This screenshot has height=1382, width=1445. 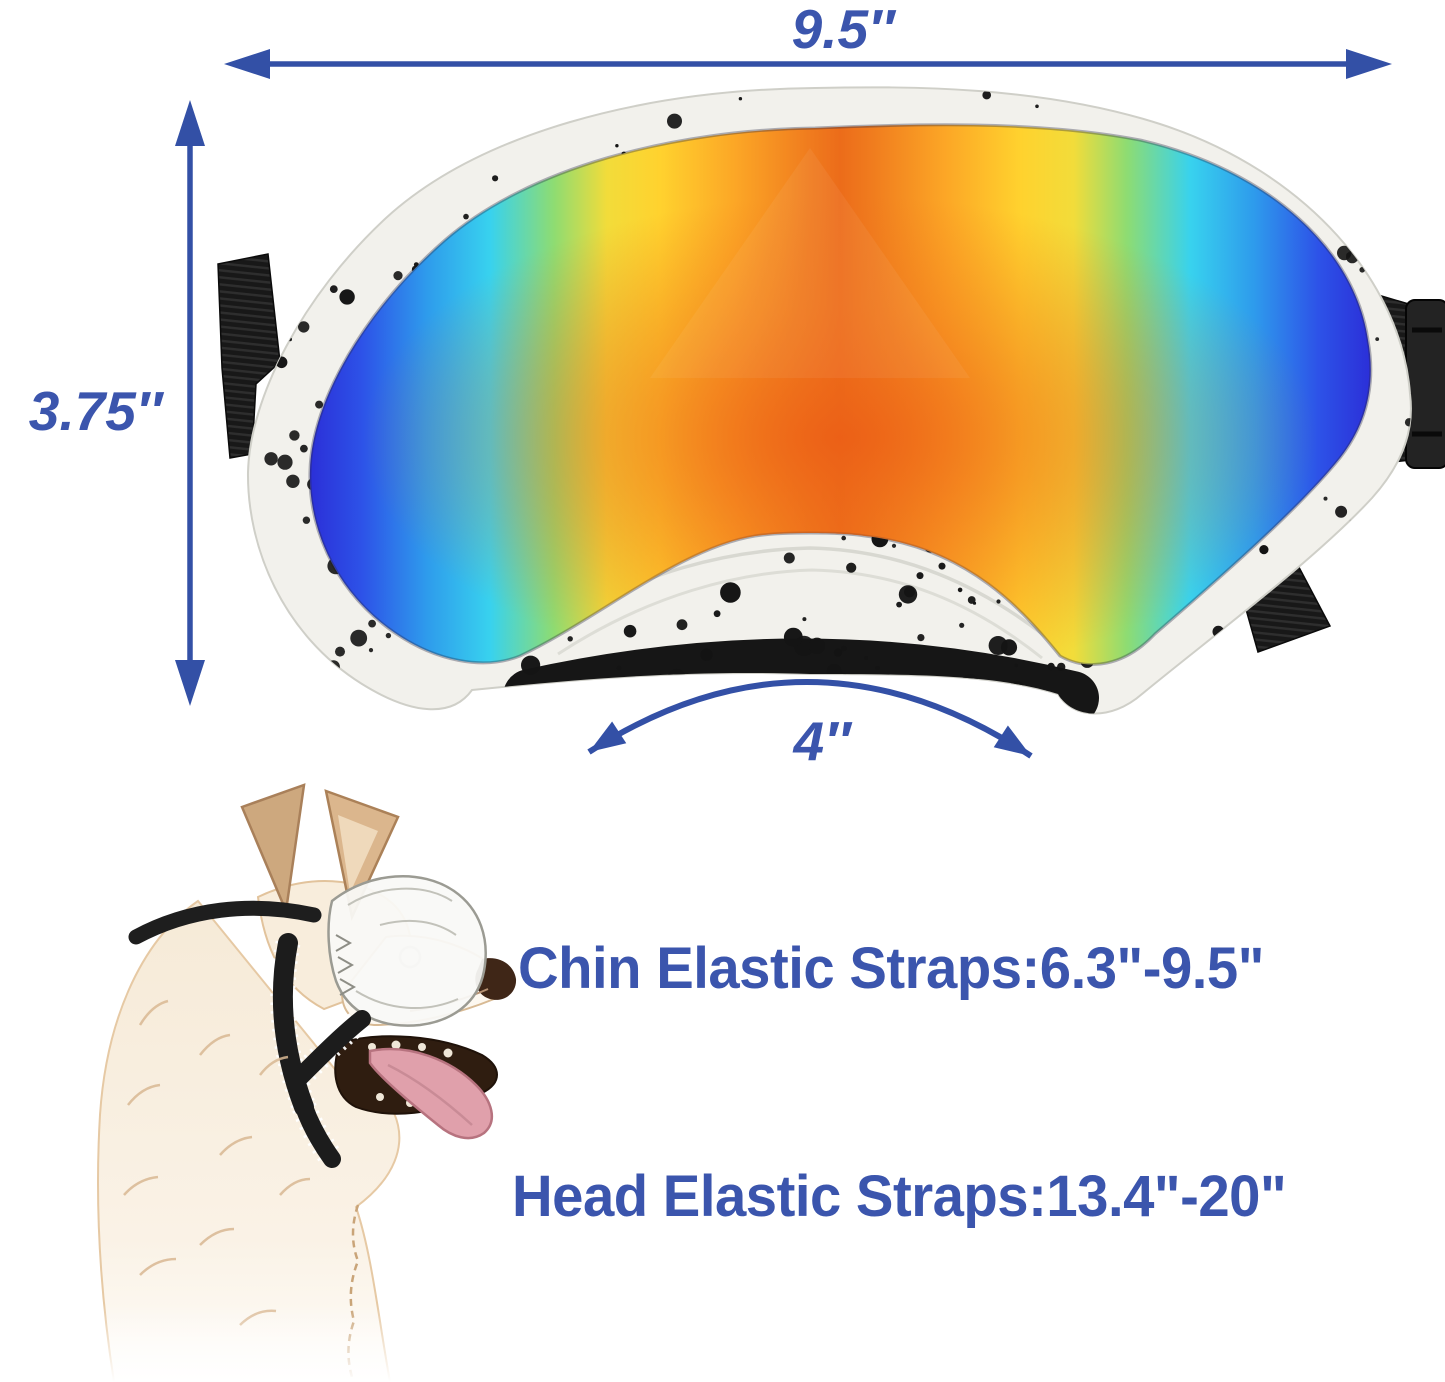 What do you see at coordinates (273, 849) in the screenshot?
I see `dog-back-ear` at bounding box center [273, 849].